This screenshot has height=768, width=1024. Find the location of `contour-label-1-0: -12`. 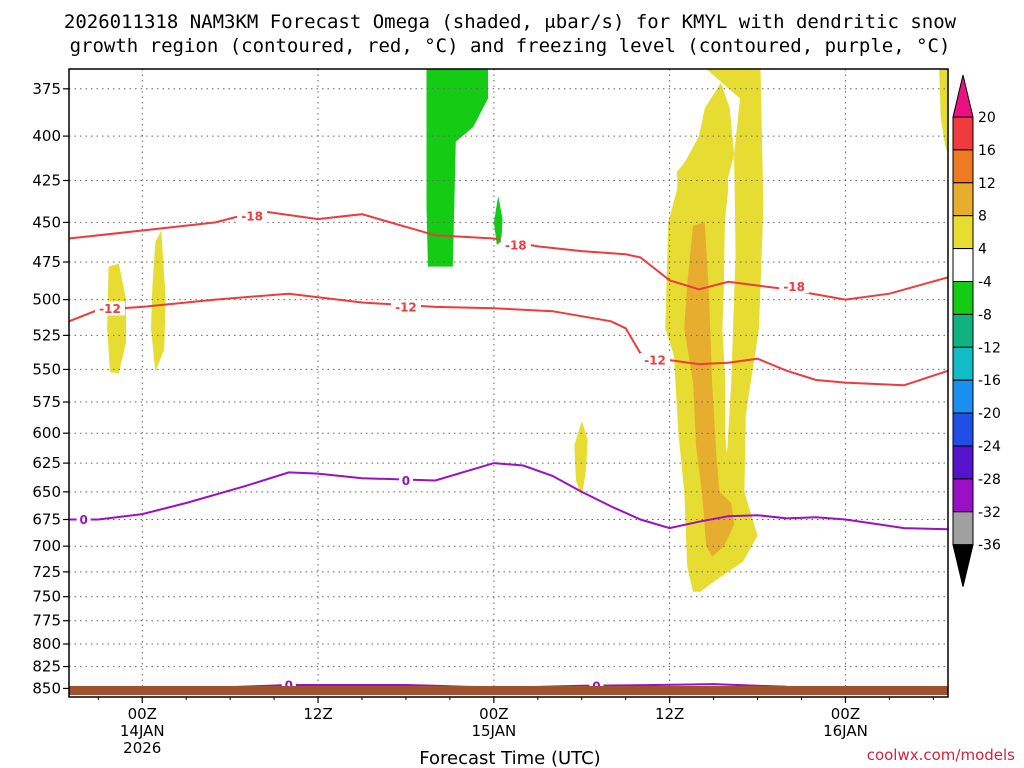

contour-label-1-0: -12 is located at coordinates (110, 309).